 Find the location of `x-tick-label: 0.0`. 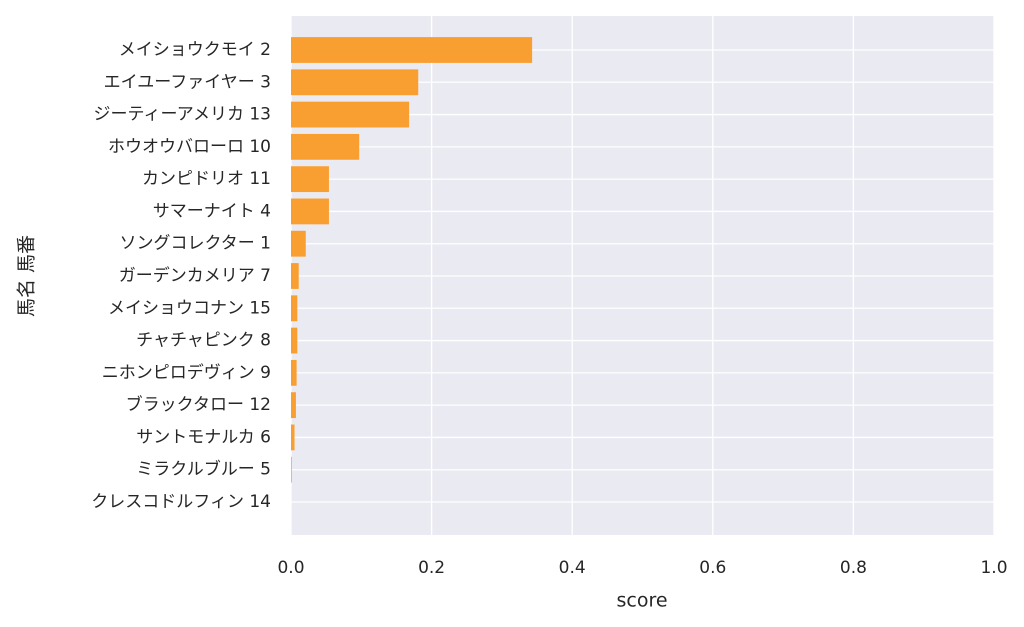

x-tick-label: 0.0 is located at coordinates (290, 568).